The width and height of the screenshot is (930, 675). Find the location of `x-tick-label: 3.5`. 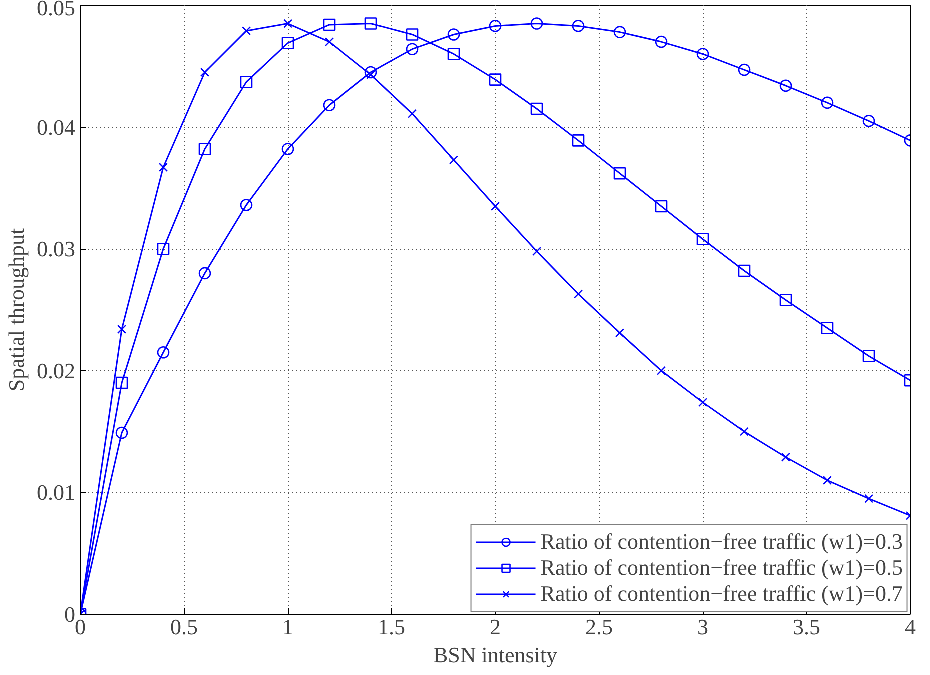

x-tick-label: 3.5 is located at coordinates (806, 627).